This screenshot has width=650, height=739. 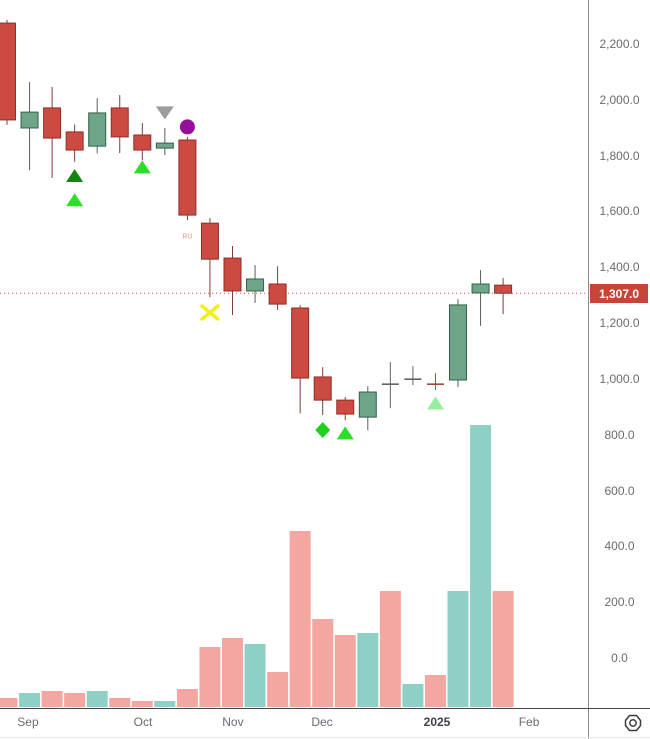 What do you see at coordinates (187, 237) in the screenshot?
I see `signal-label: RU` at bounding box center [187, 237].